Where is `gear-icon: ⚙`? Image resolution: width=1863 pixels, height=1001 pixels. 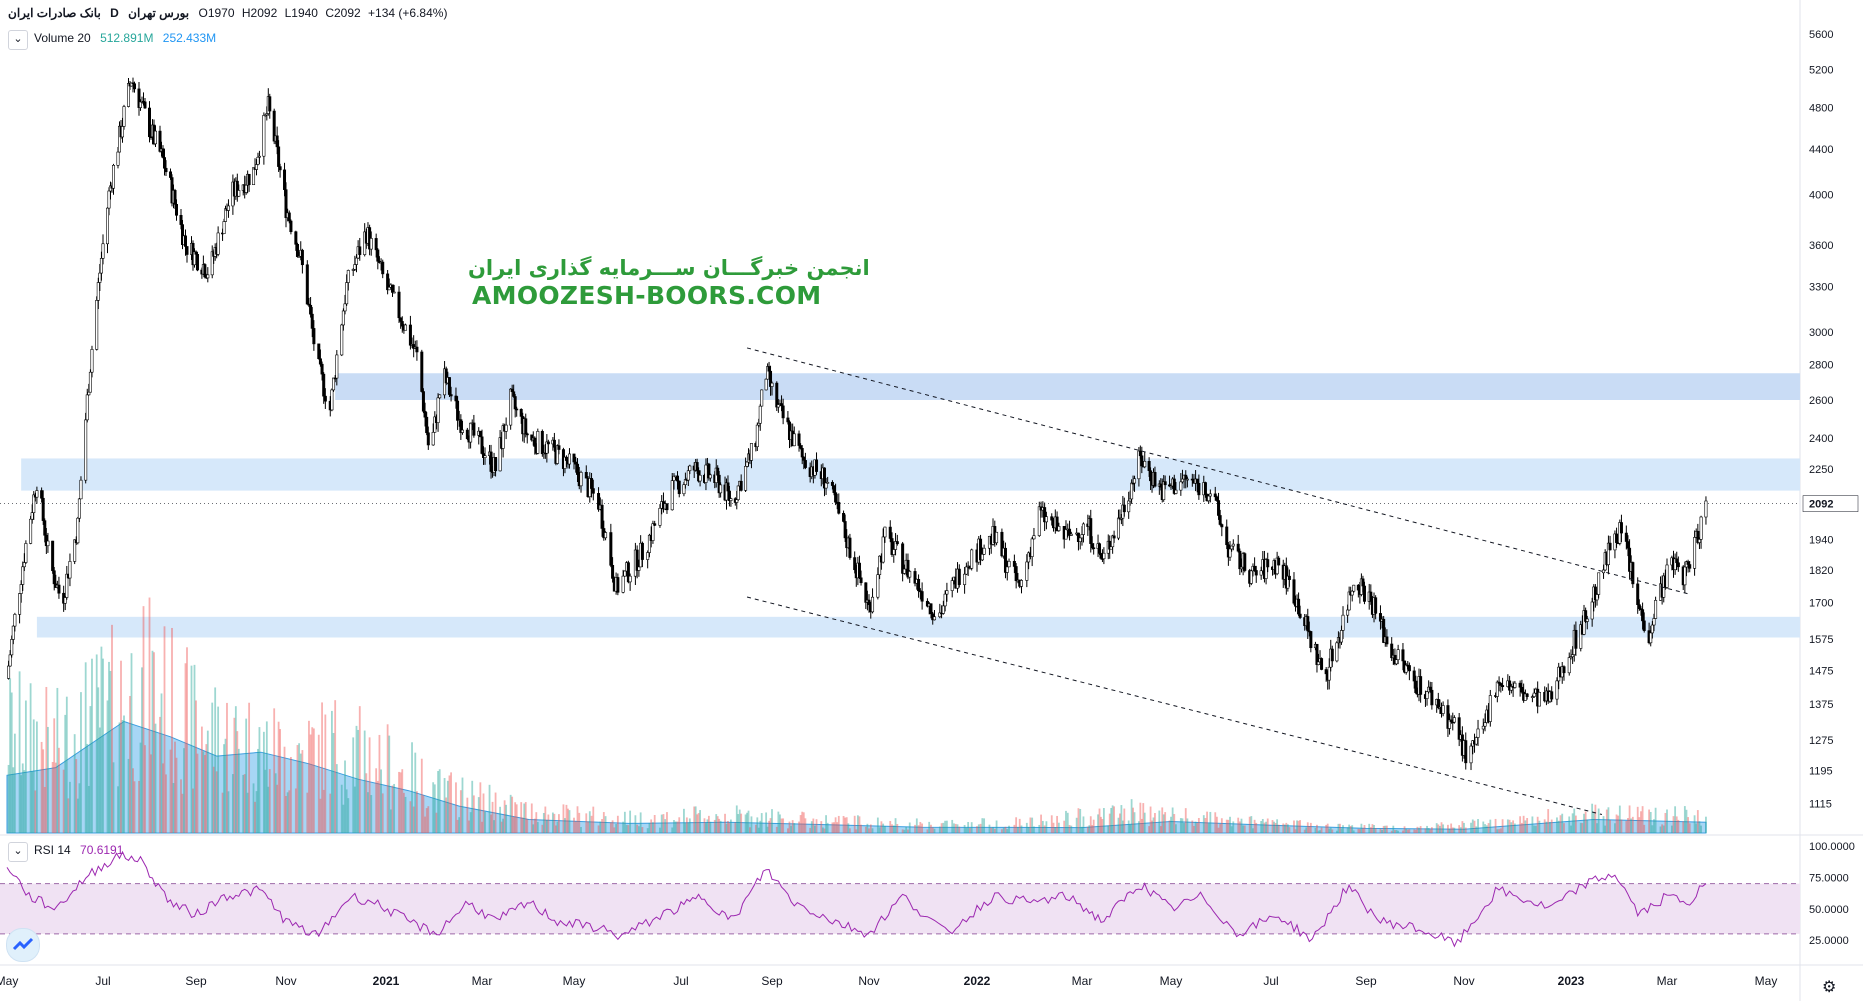 gear-icon: ⚙ is located at coordinates (1829, 987).